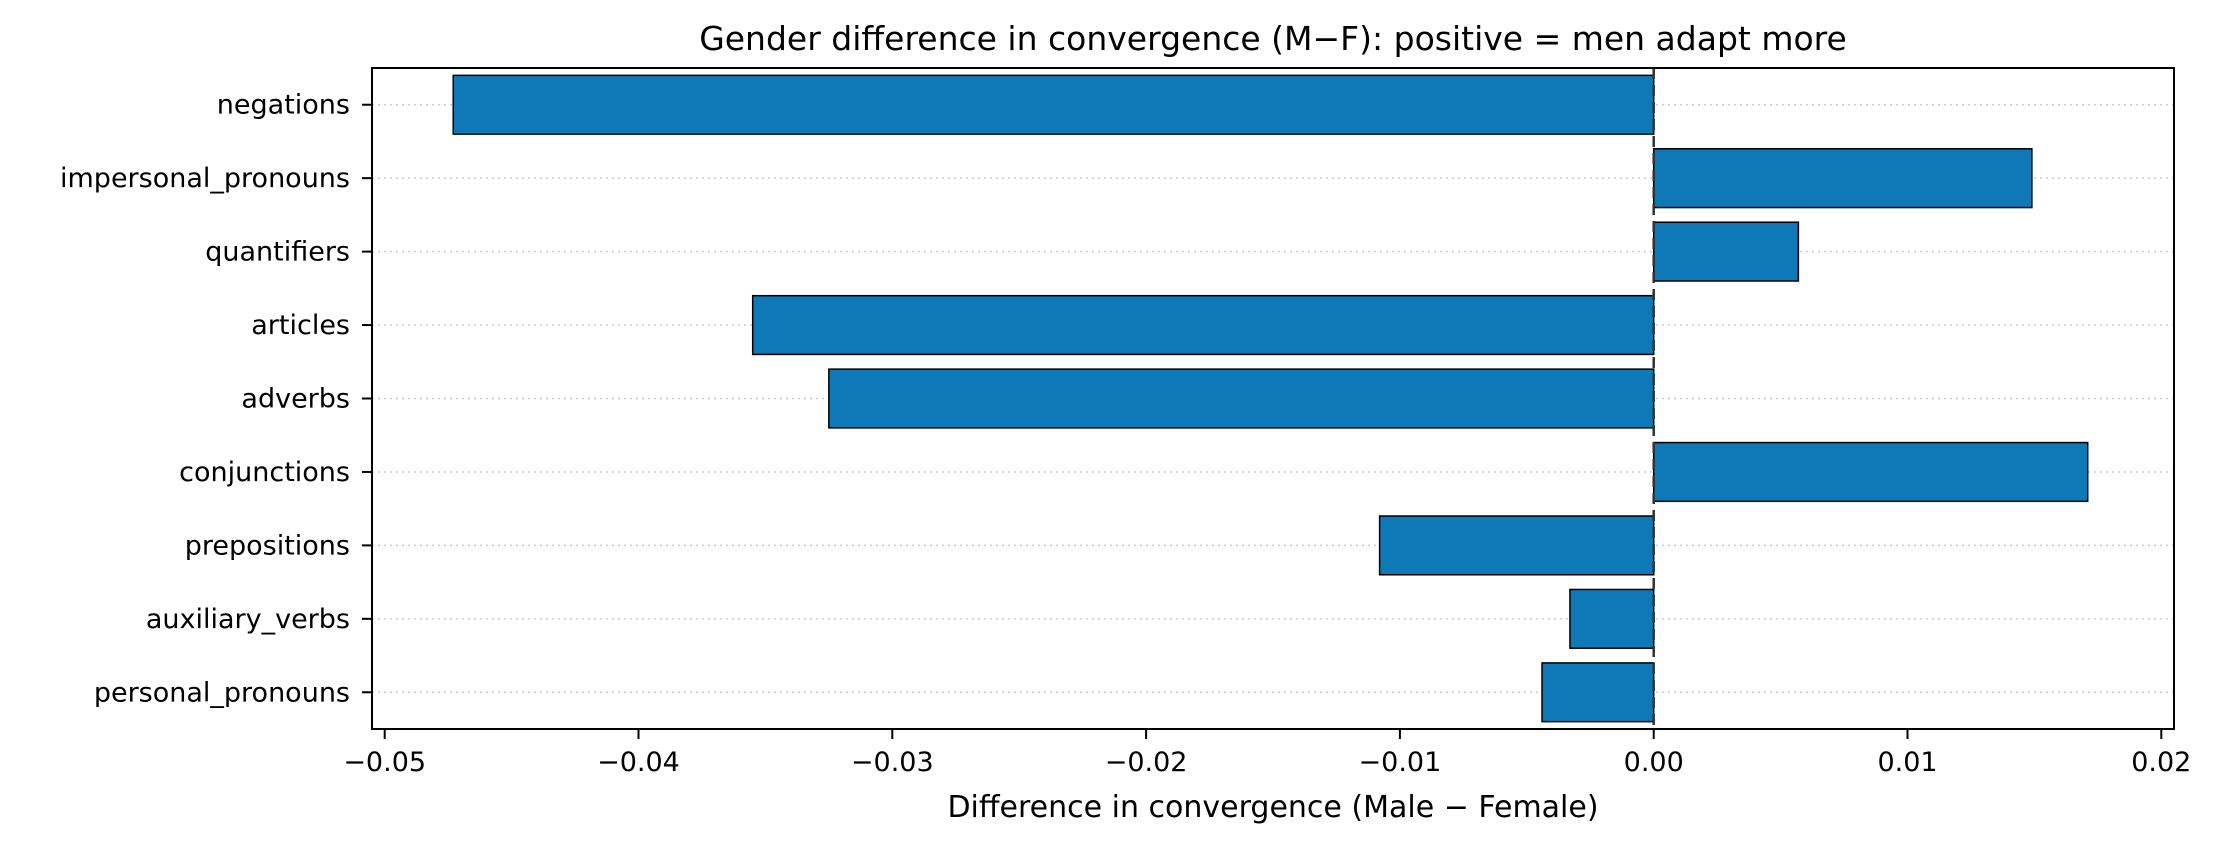 The height and width of the screenshot is (845, 2221). What do you see at coordinates (1726, 251) in the screenshot?
I see `bar-quantifiers` at bounding box center [1726, 251].